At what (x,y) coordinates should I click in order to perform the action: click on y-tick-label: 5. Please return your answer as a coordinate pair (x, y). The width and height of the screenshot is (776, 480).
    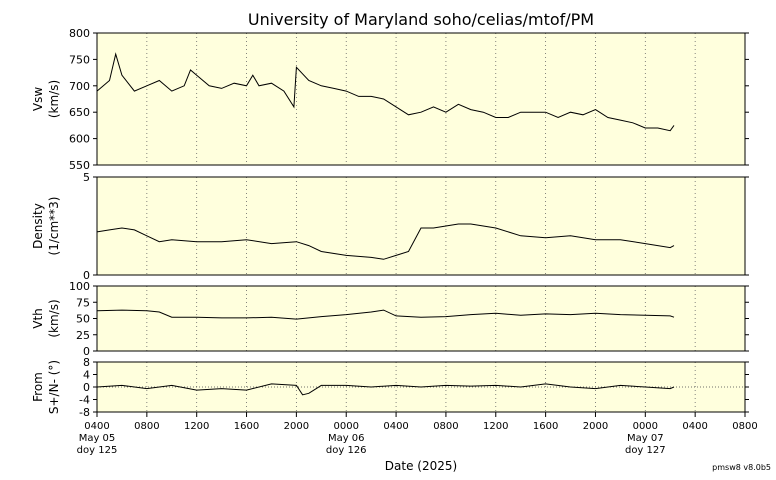
    Looking at the image, I should click on (86, 177).